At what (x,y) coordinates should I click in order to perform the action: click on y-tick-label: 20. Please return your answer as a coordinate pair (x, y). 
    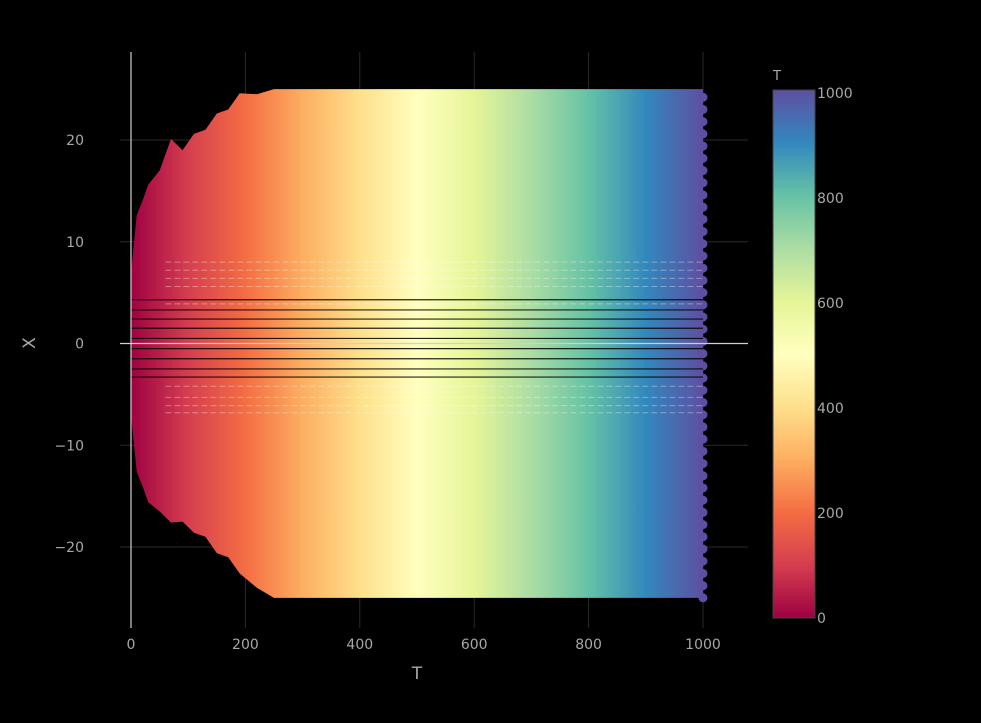
    Looking at the image, I should click on (75, 141).